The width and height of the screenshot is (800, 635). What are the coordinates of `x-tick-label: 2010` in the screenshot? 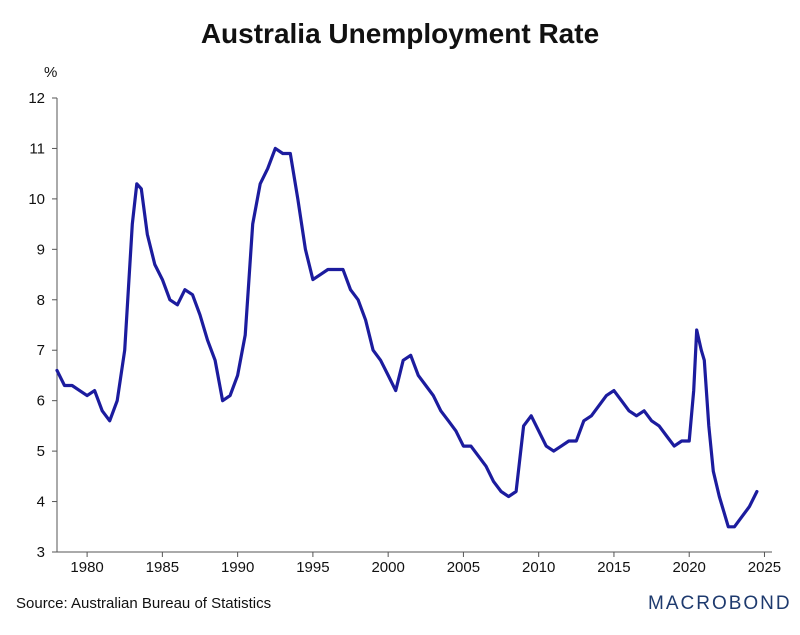 It's located at (538, 567).